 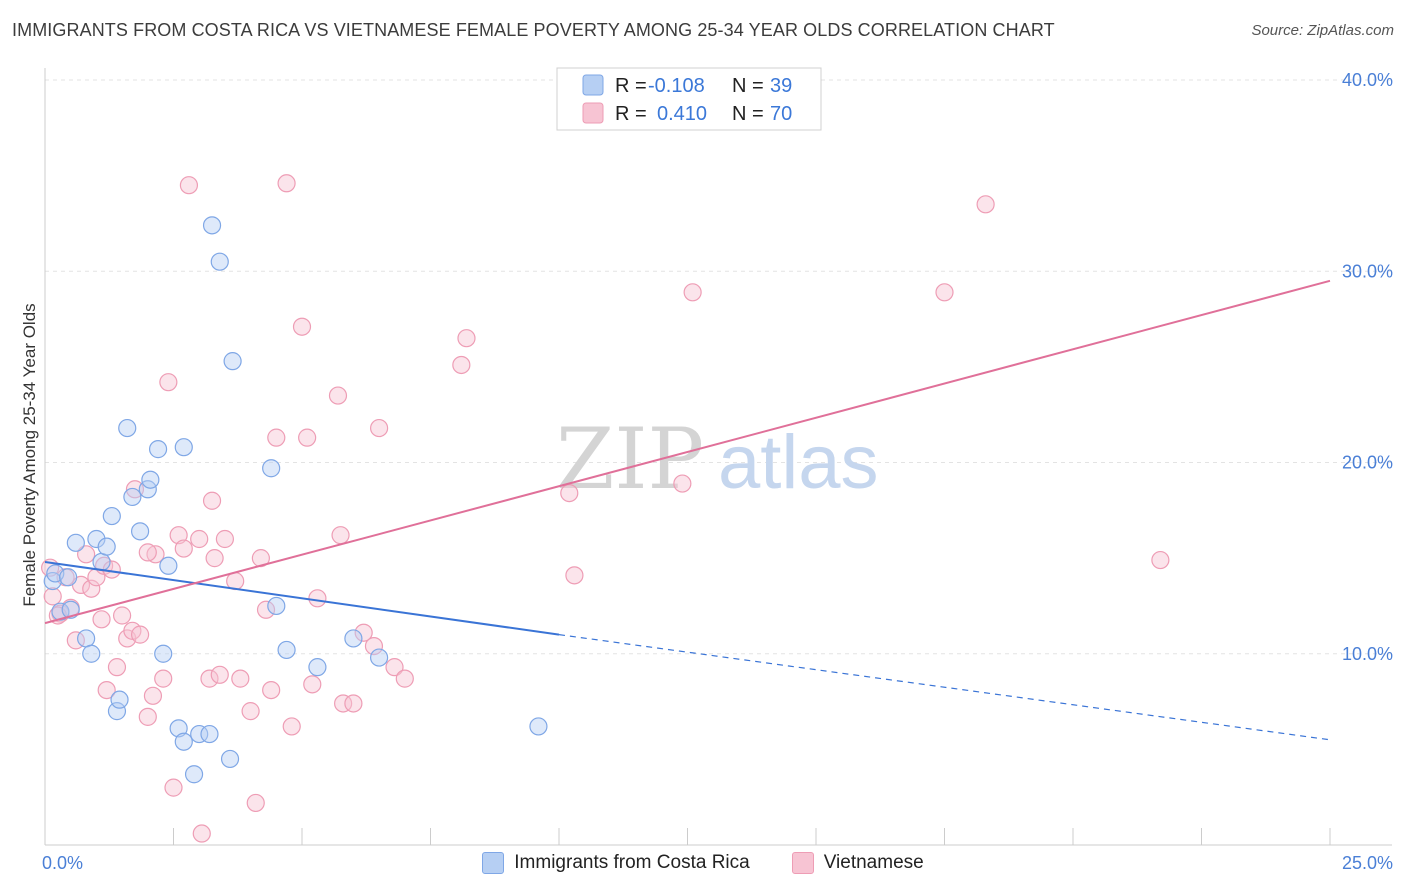 I want to click on costa-rica-label: Immigrants from Costa Rica, so click(x=632, y=862).